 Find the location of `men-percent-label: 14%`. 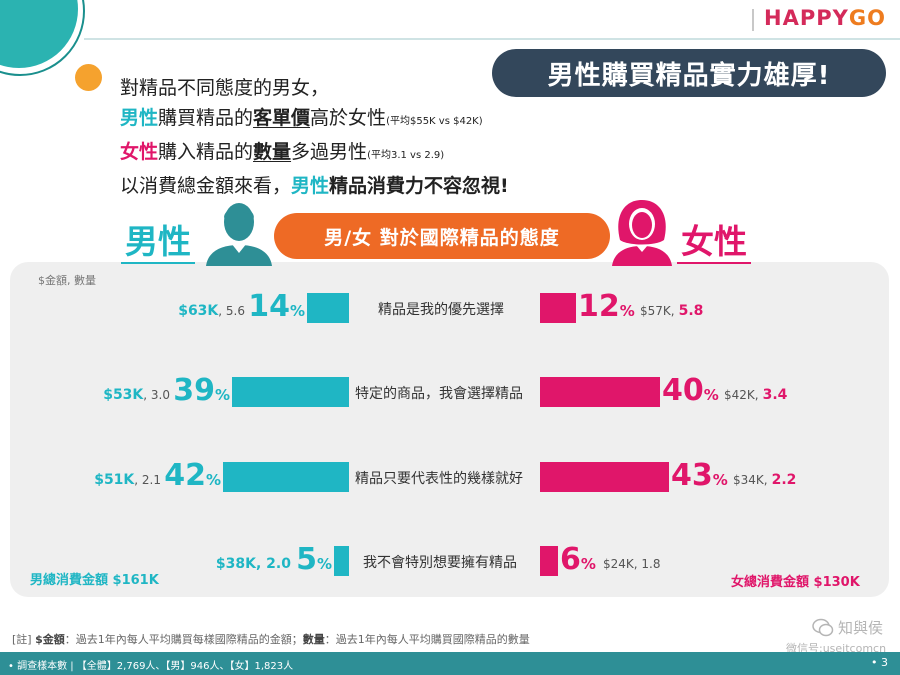

men-percent-label: 14% is located at coordinates (276, 306).